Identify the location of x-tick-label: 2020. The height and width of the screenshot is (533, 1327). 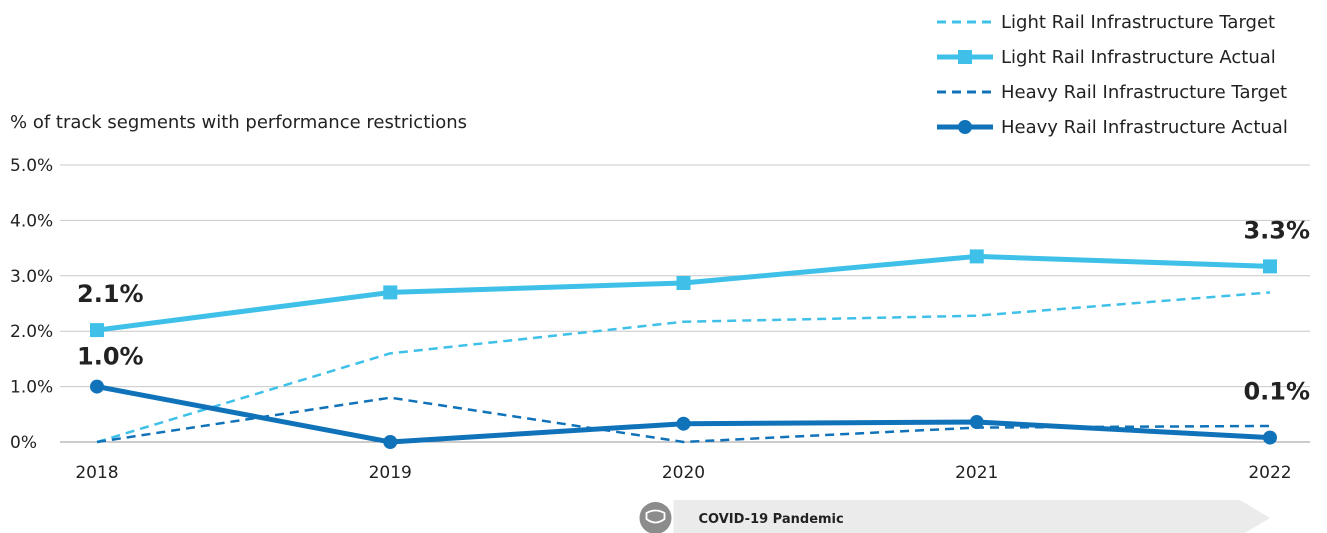
(683, 473).